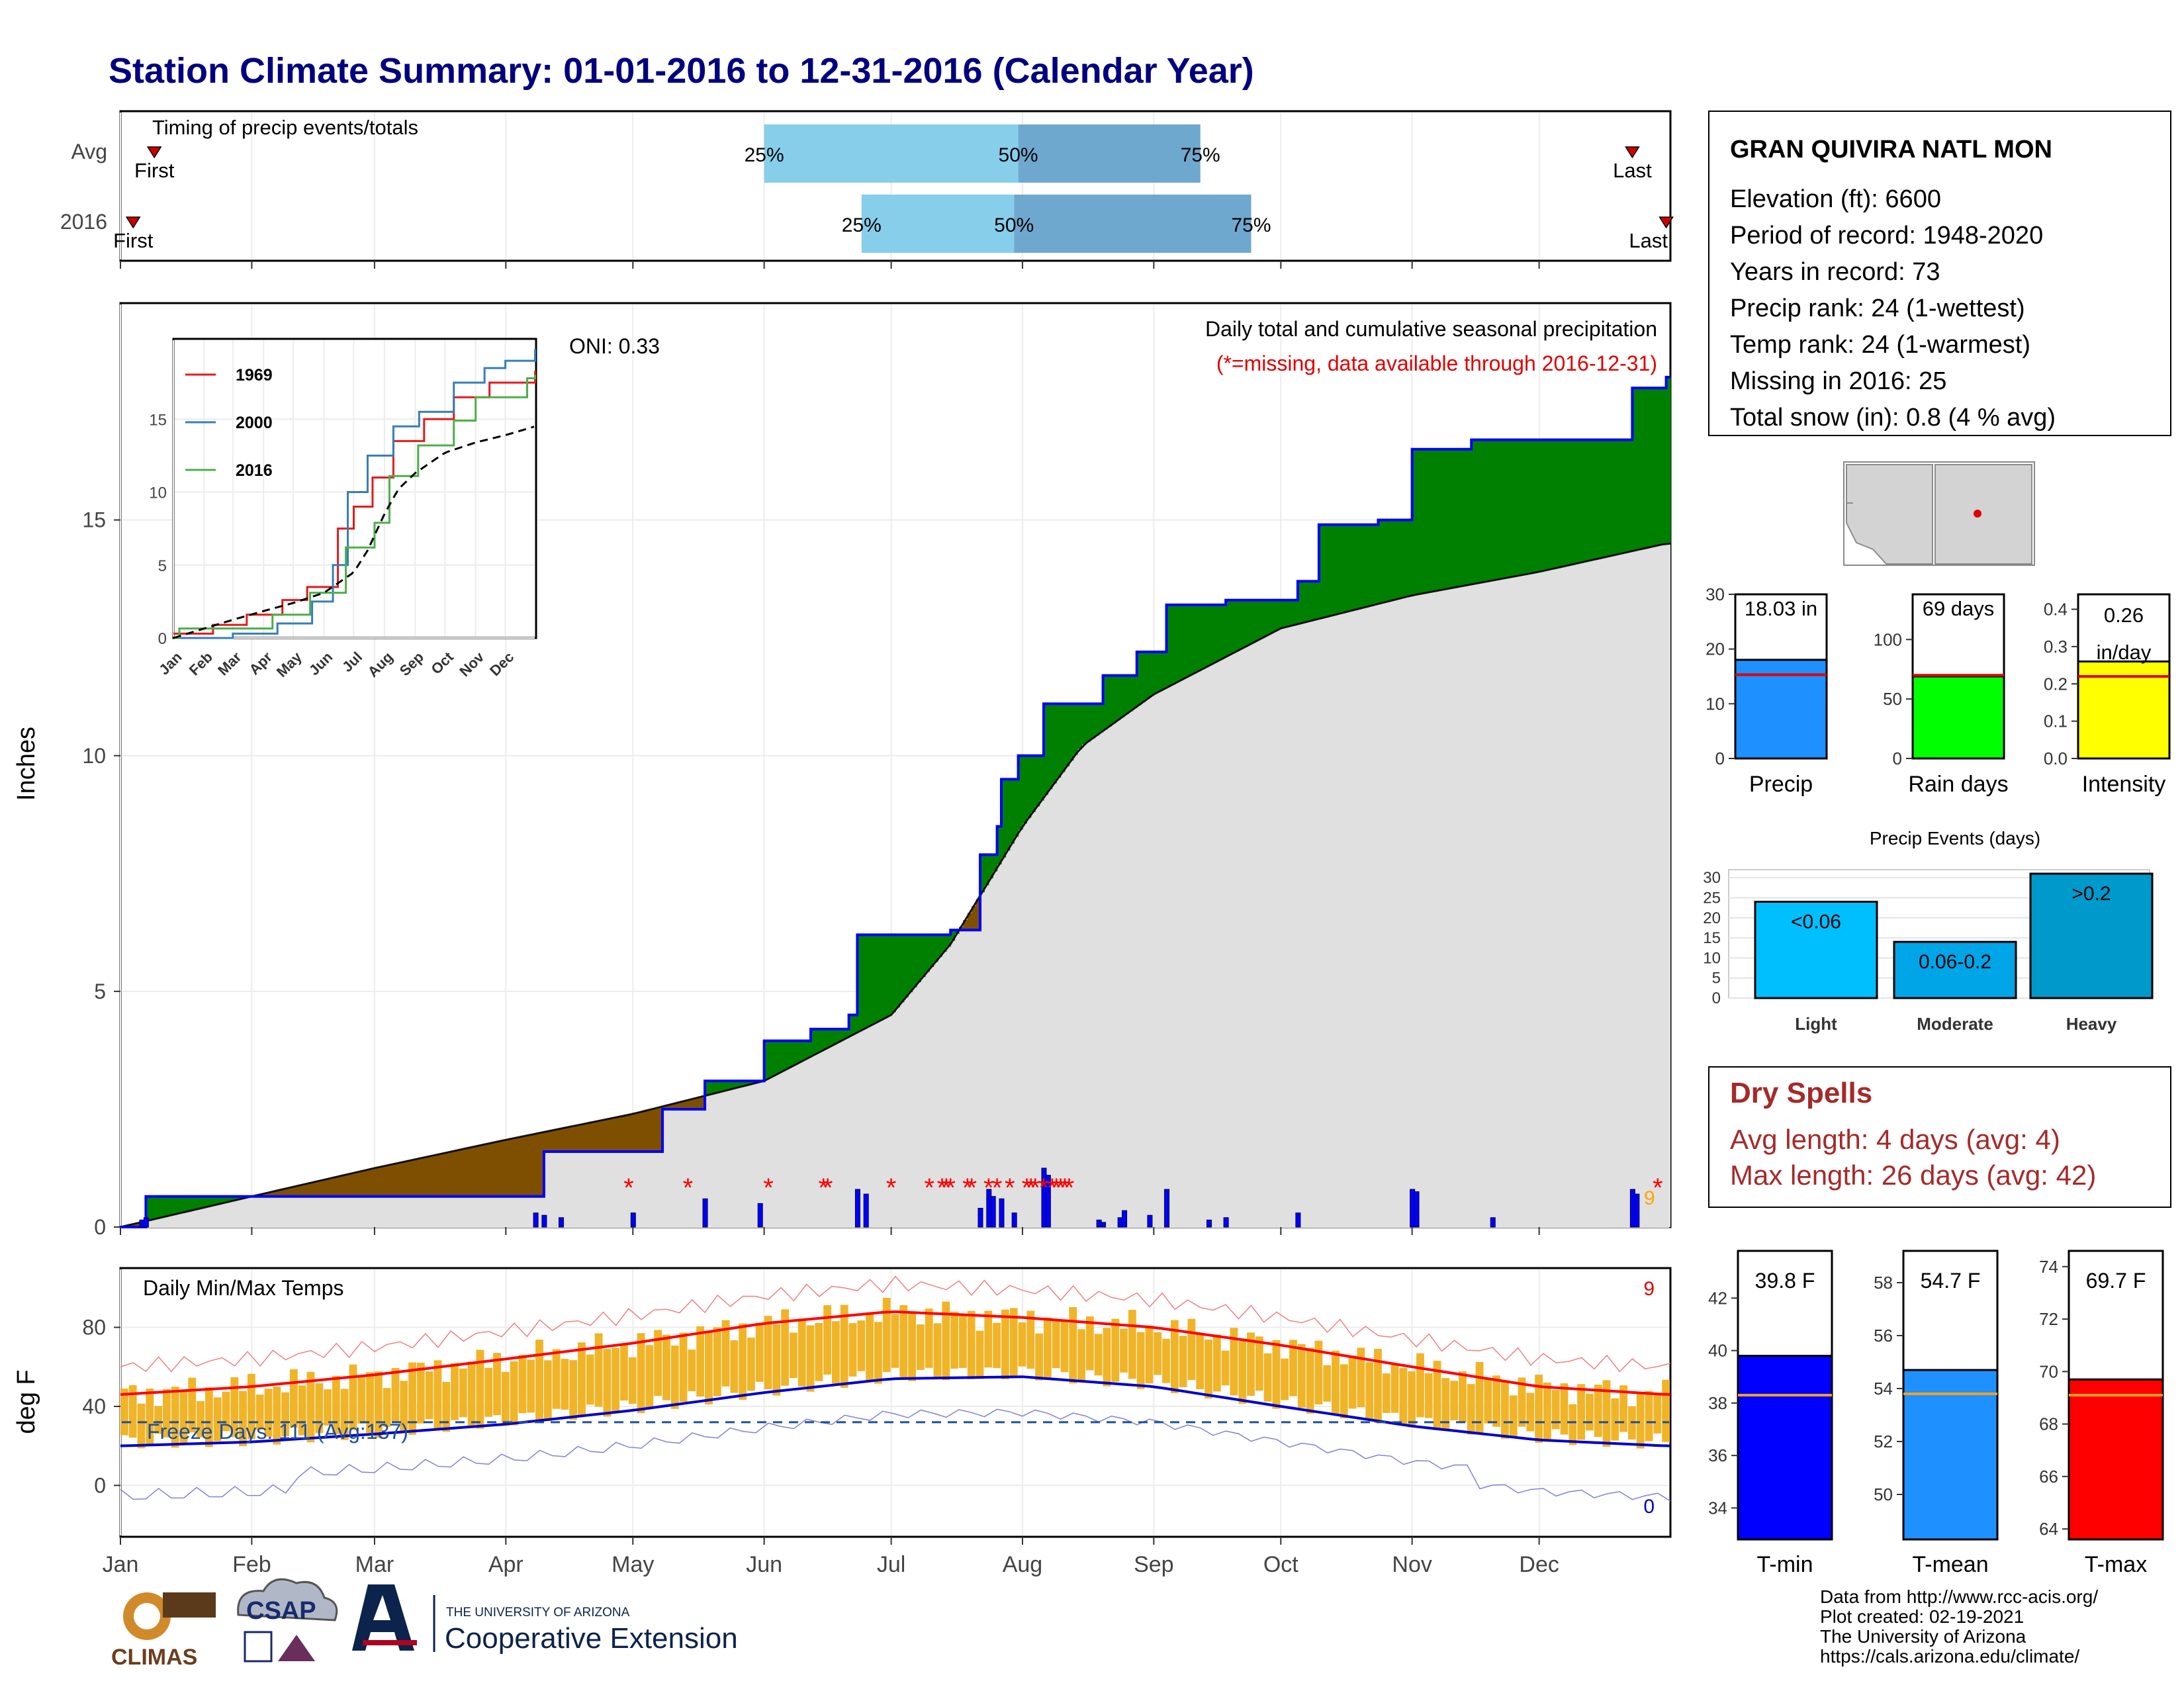  I want to click on timing-bar-q50-q75, so click(1132, 224).